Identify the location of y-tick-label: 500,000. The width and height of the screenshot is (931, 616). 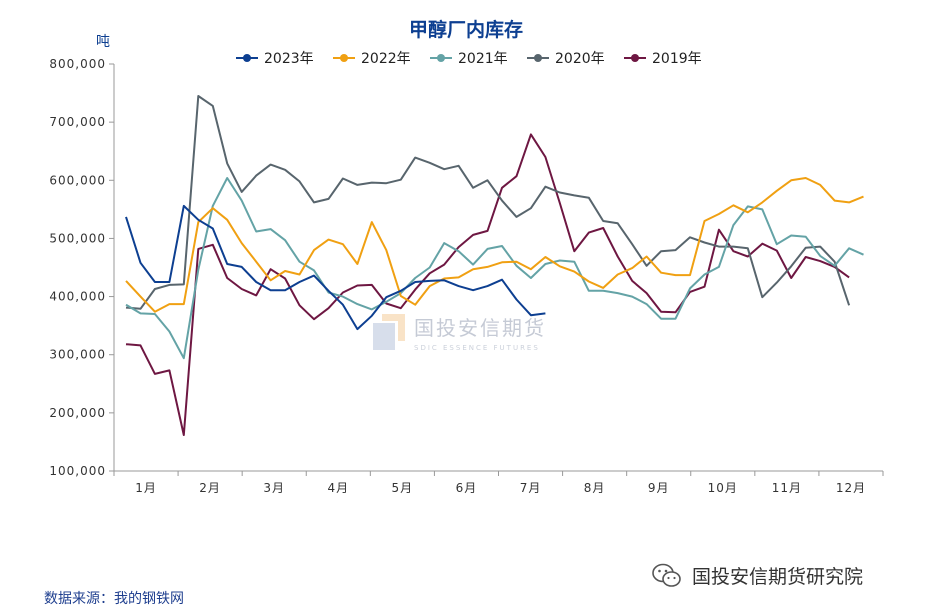
(77, 238).